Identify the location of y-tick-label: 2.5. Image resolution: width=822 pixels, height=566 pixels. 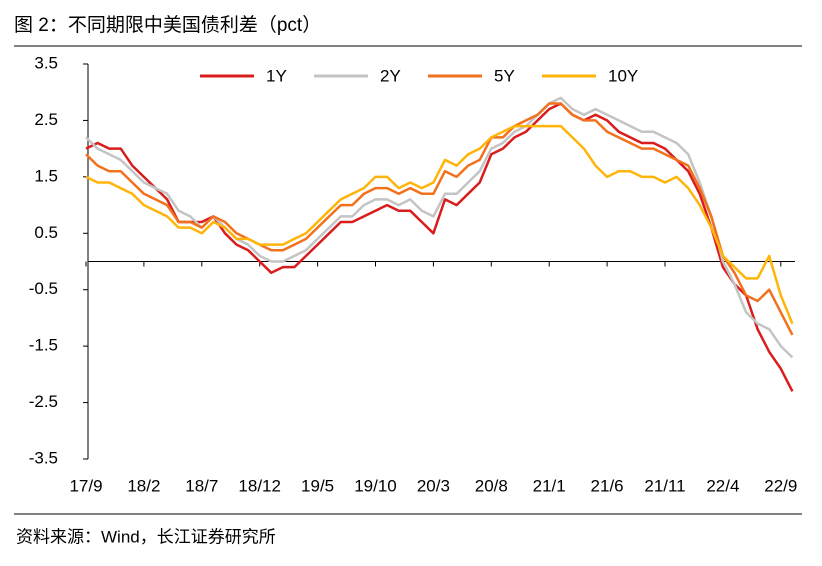
(46, 119).